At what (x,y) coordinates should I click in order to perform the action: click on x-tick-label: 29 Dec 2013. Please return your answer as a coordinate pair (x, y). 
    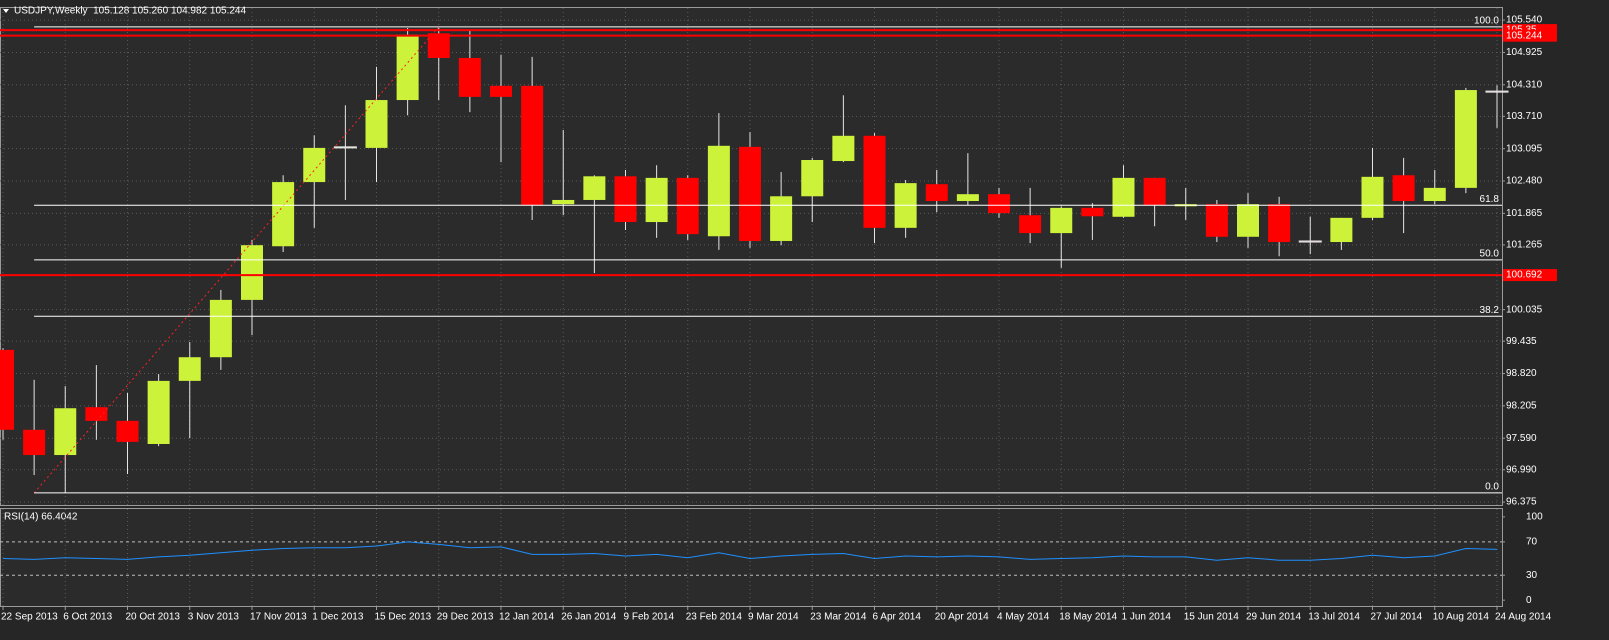
    Looking at the image, I should click on (465, 617).